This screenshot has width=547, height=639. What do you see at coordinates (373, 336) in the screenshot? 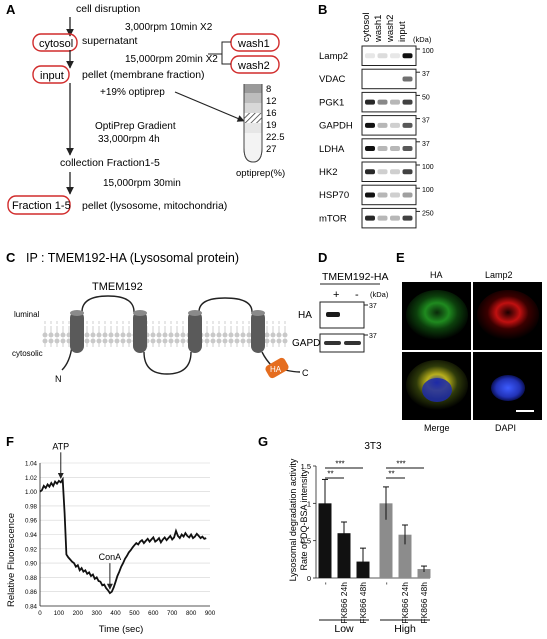
I see `d-marker-gapdh: 37` at bounding box center [373, 336].